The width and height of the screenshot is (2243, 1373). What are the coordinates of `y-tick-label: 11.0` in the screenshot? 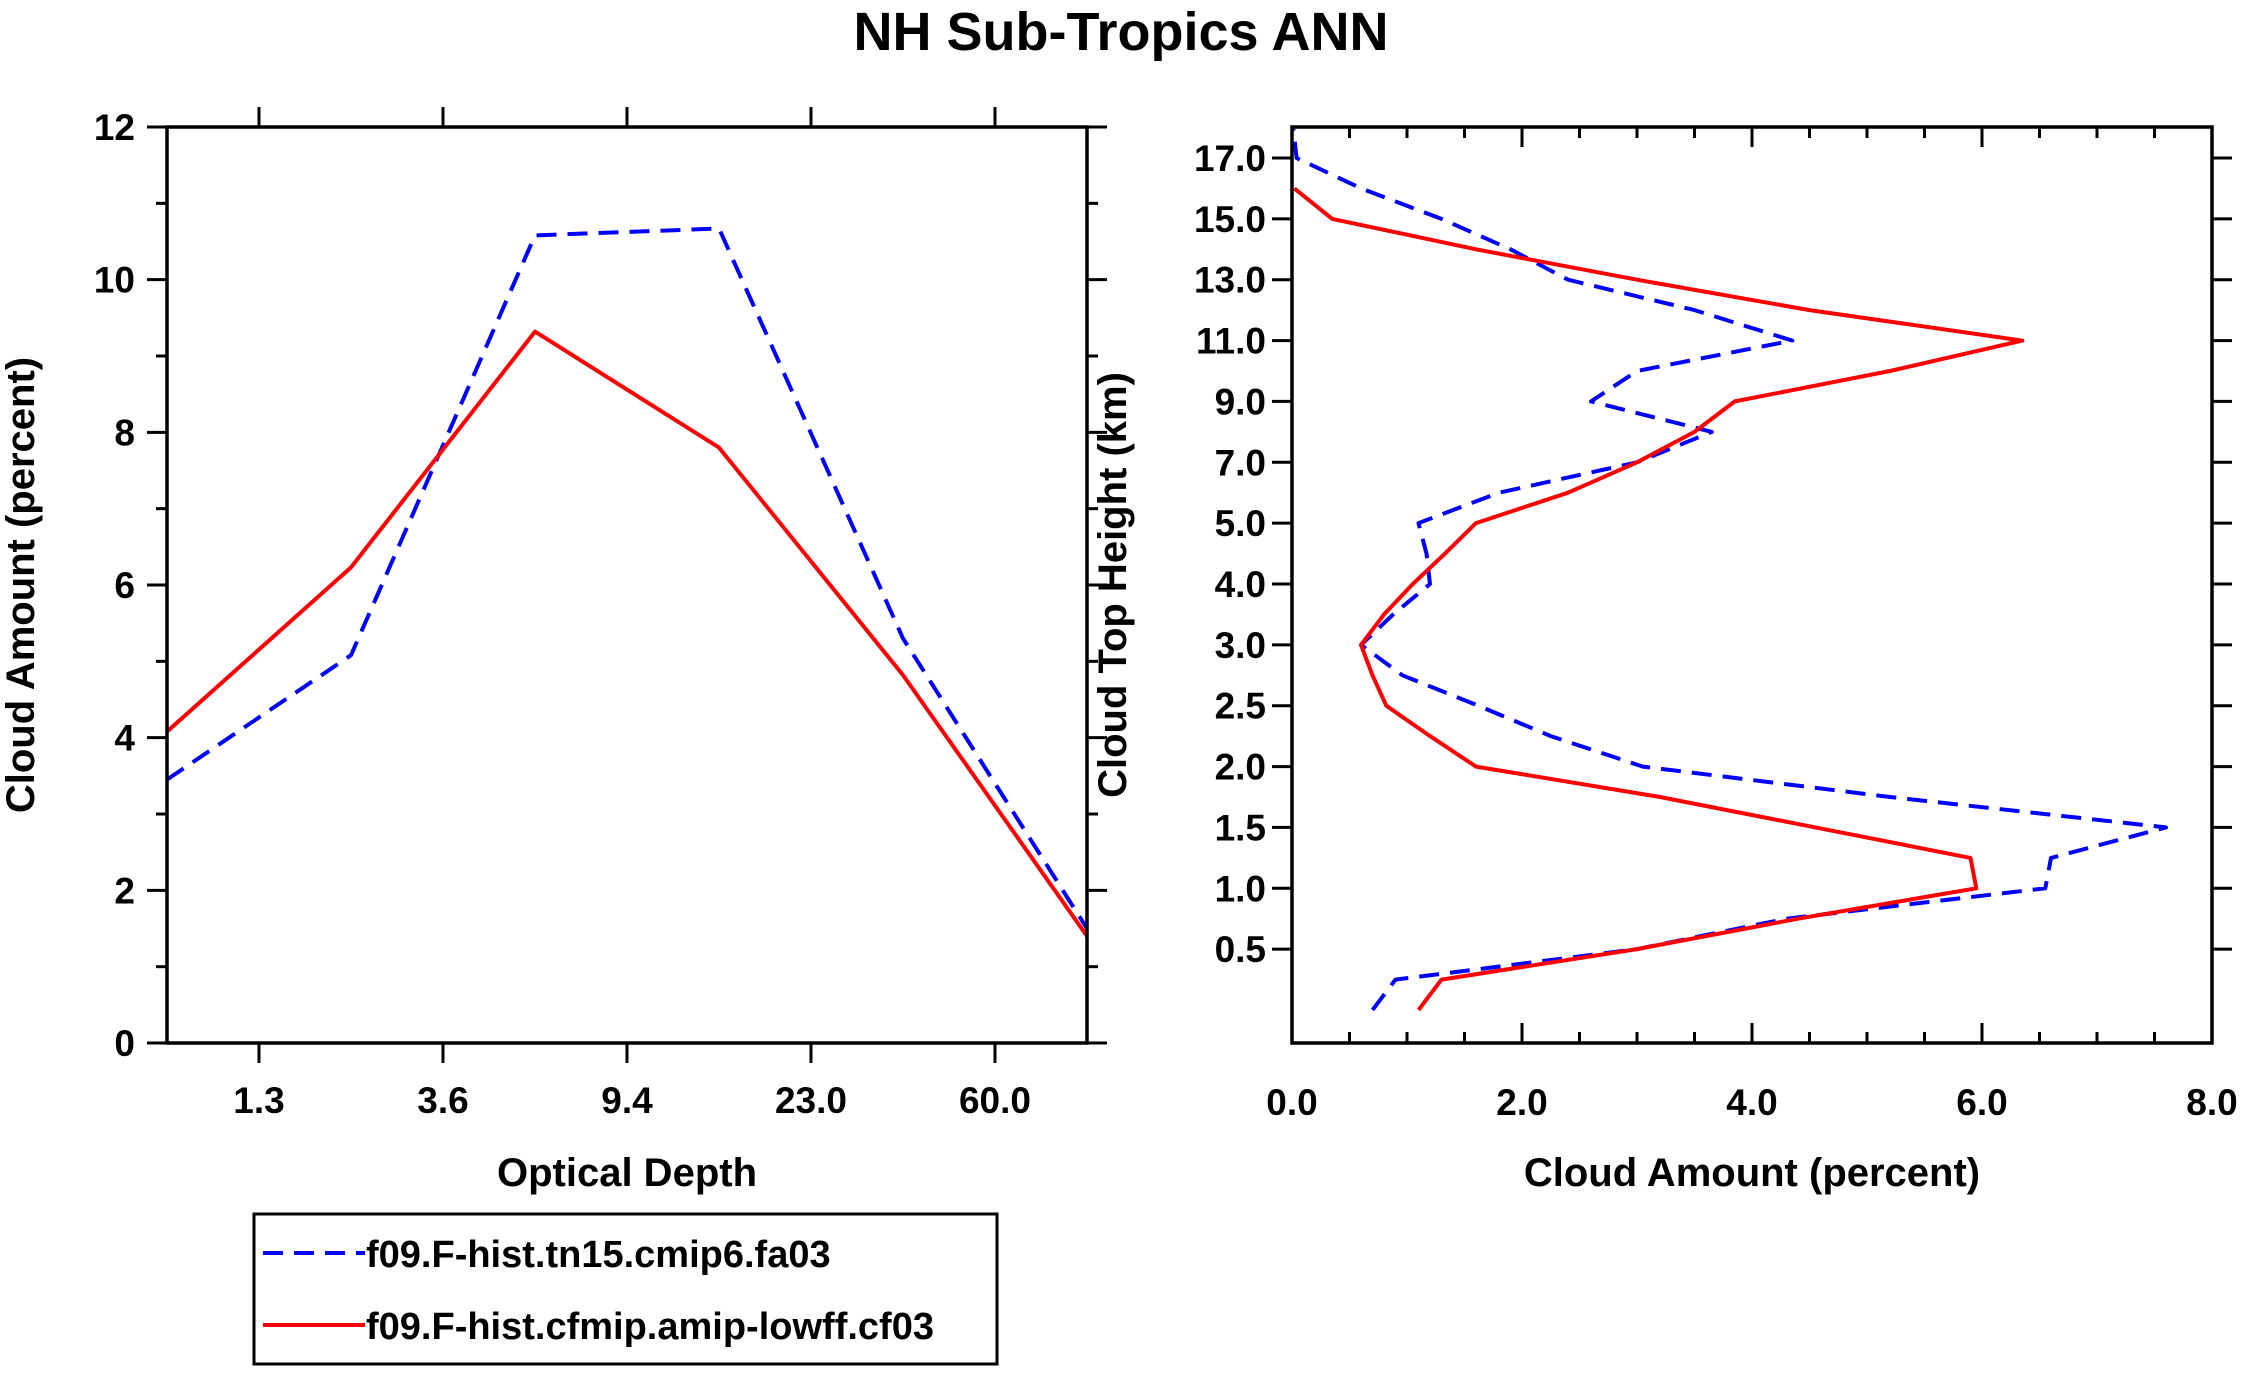 It's located at (1231, 341).